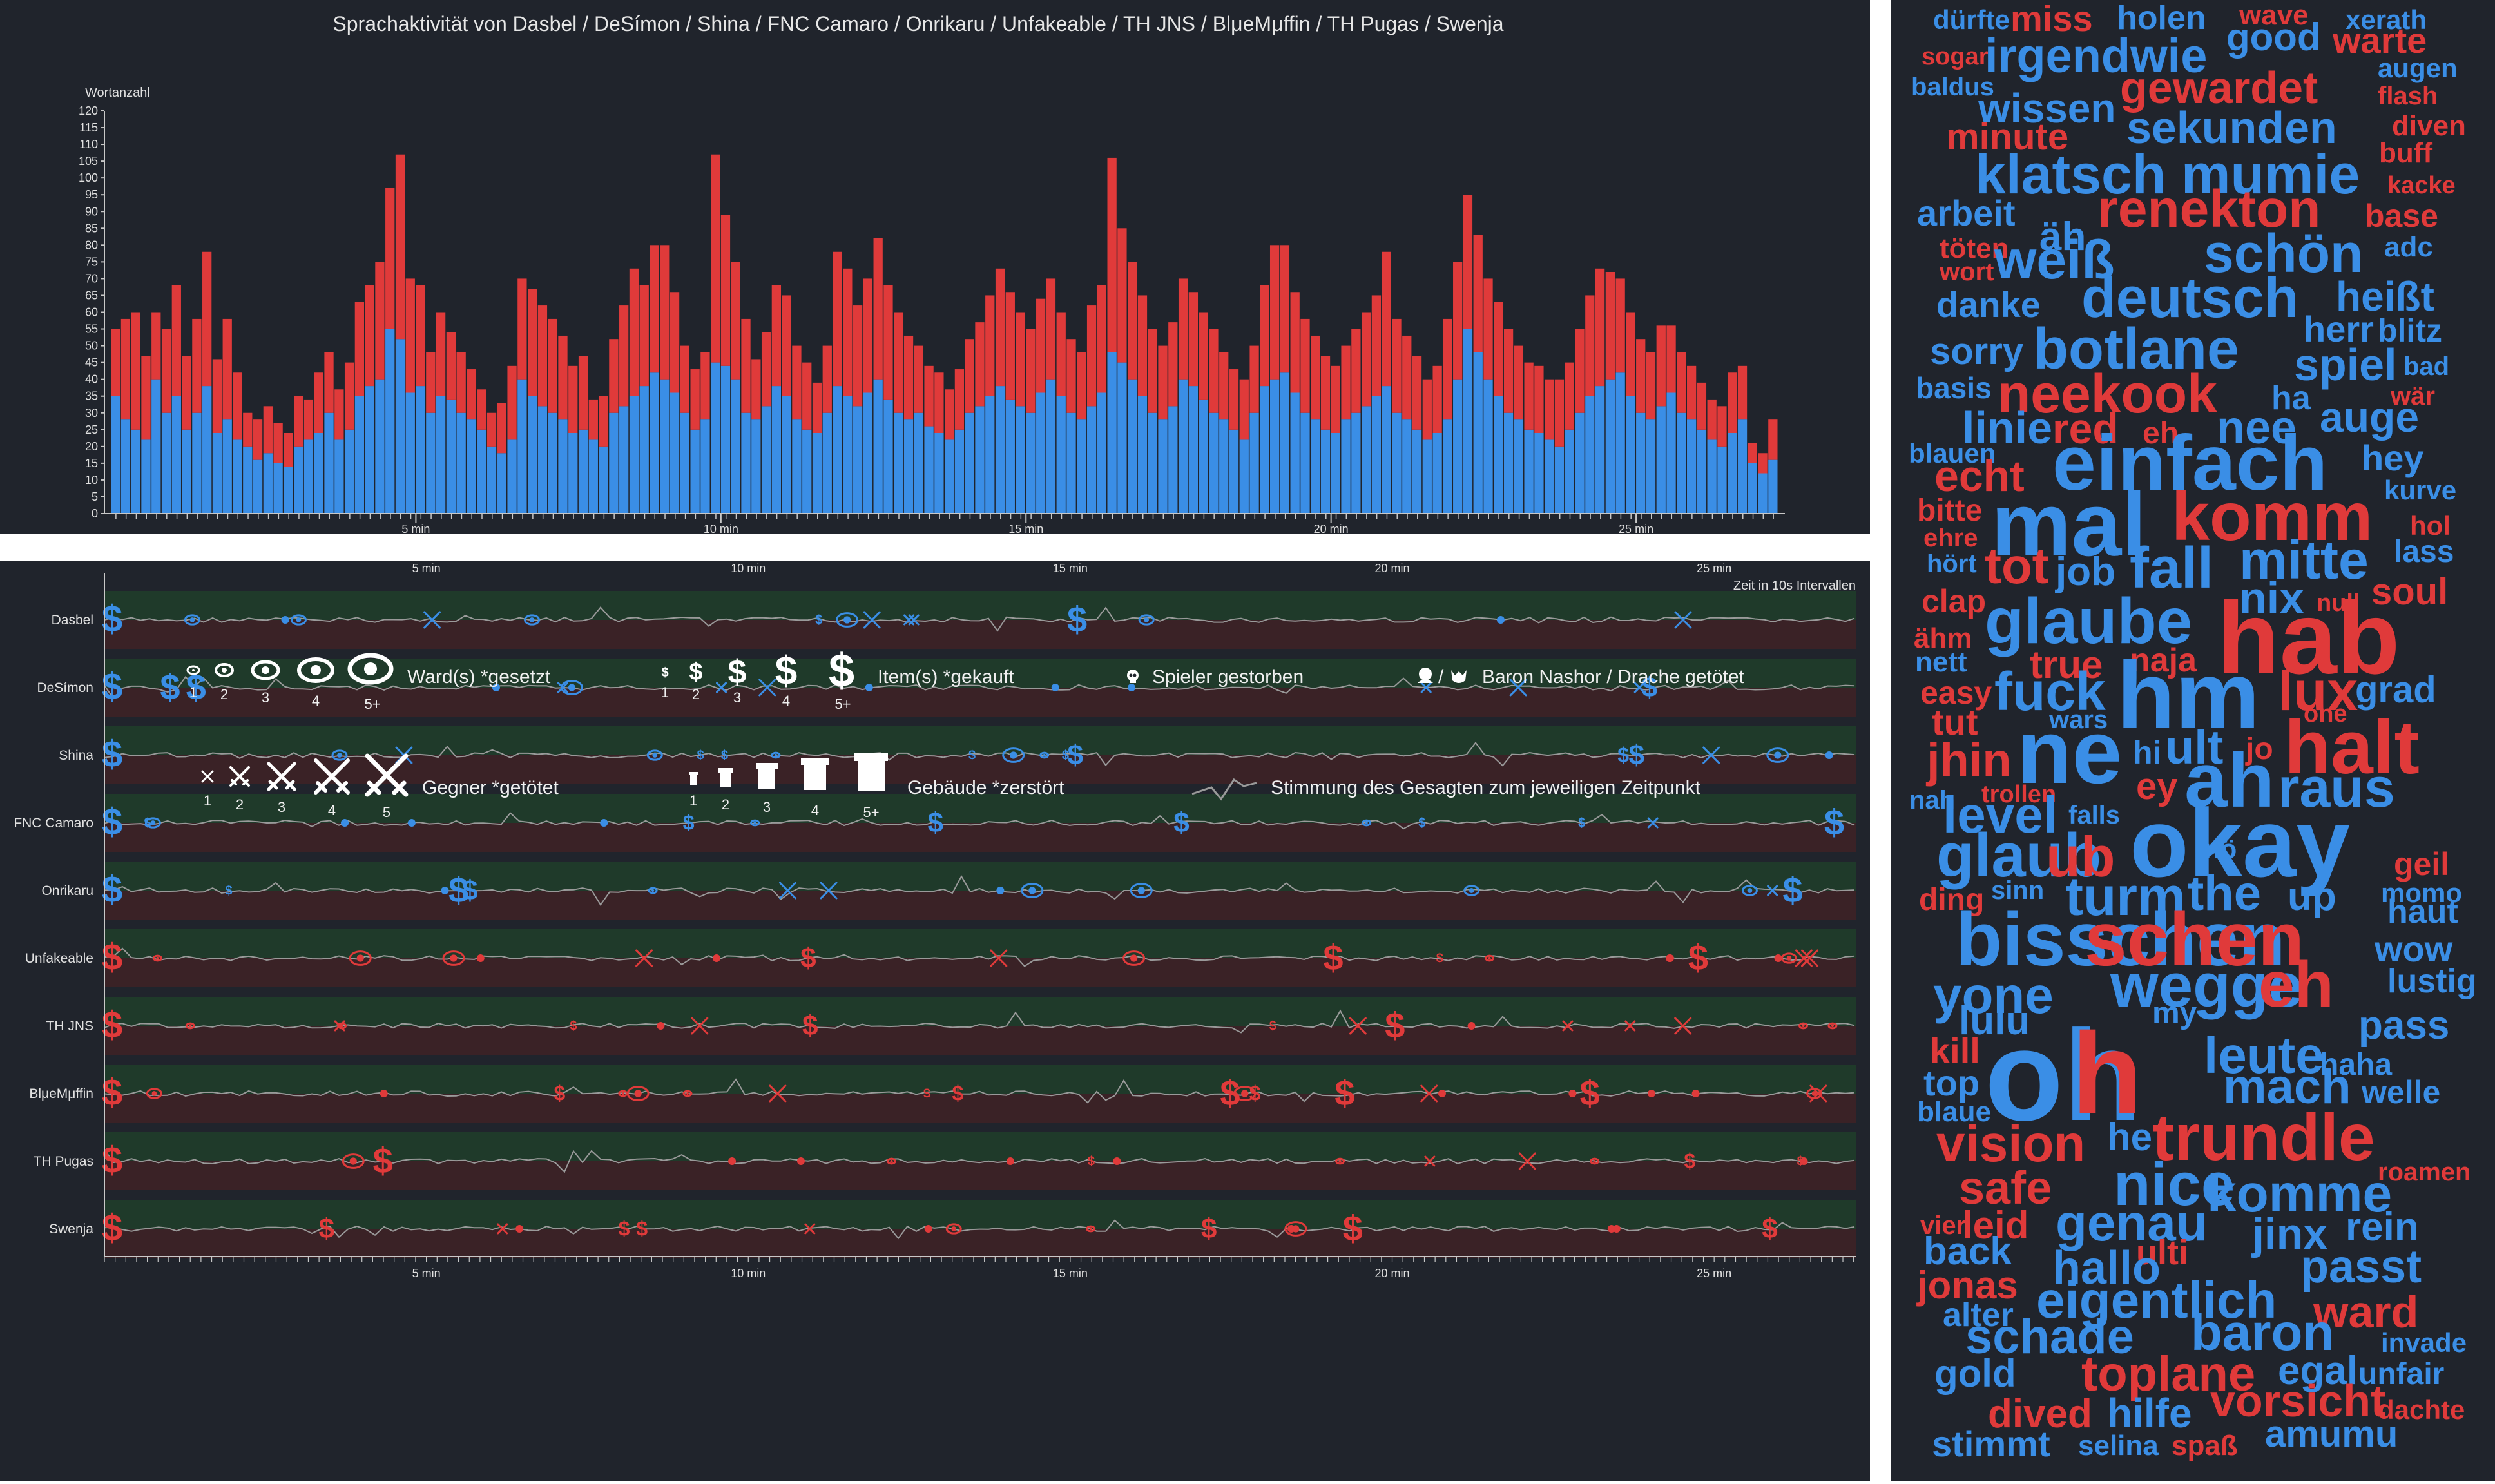 The width and height of the screenshot is (2495, 1484). I want to click on y-tick-label: 20, so click(91, 446).